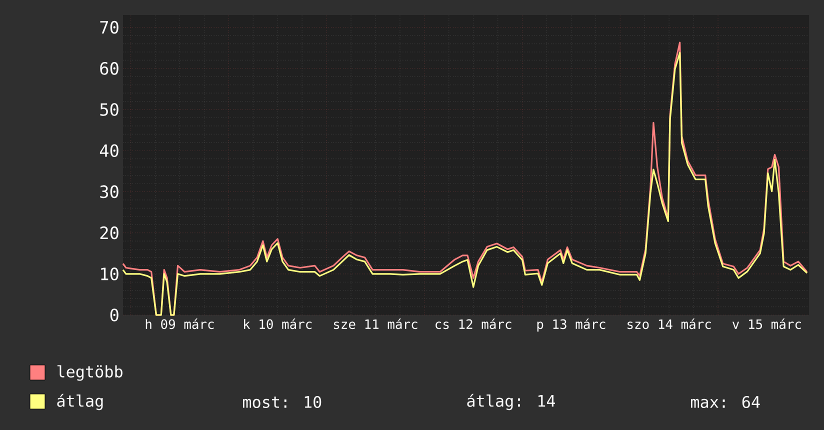 The width and height of the screenshot is (824, 430). What do you see at coordinates (766, 324) in the screenshot?
I see `x-tick-label: v 15 márc` at bounding box center [766, 324].